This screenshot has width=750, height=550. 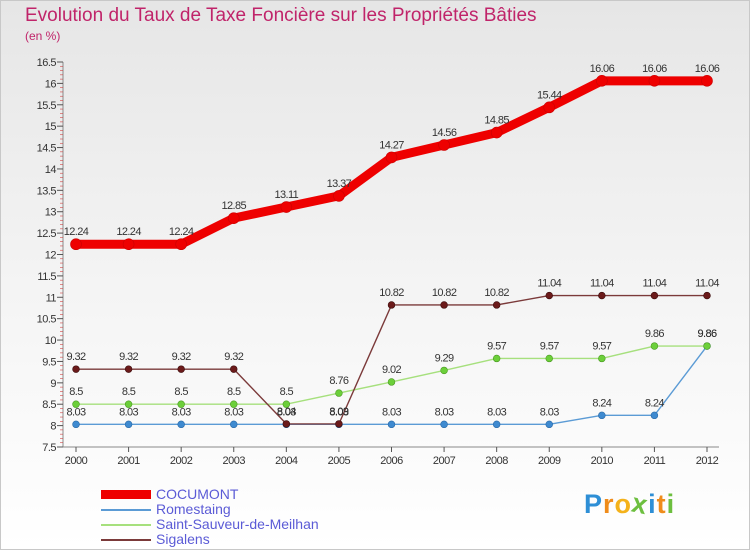 What do you see at coordinates (49, 362) in the screenshot?
I see `y-tick-label: 9.5` at bounding box center [49, 362].